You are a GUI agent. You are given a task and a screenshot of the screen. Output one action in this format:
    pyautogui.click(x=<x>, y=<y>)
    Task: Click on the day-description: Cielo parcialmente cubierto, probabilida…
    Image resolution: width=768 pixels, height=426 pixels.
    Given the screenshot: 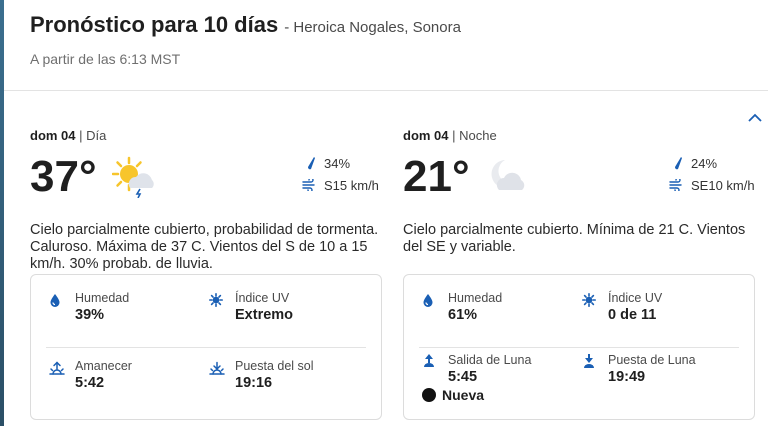 What is the action you would take?
    pyautogui.click(x=204, y=247)
    